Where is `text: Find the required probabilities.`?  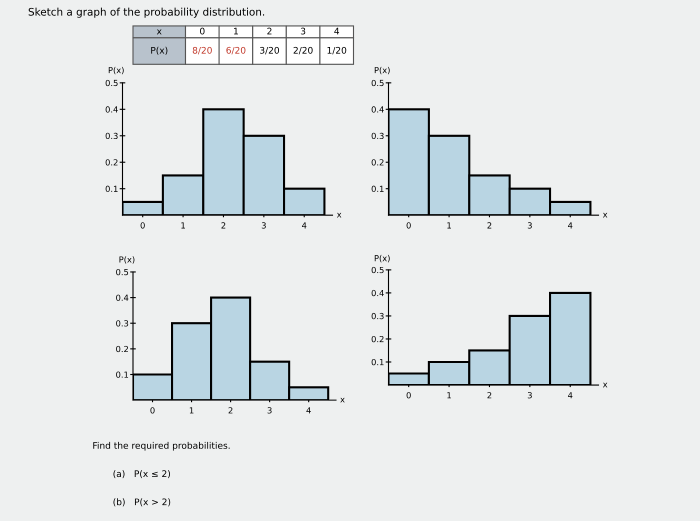
text: Find the required probabilities. is located at coordinates (161, 446).